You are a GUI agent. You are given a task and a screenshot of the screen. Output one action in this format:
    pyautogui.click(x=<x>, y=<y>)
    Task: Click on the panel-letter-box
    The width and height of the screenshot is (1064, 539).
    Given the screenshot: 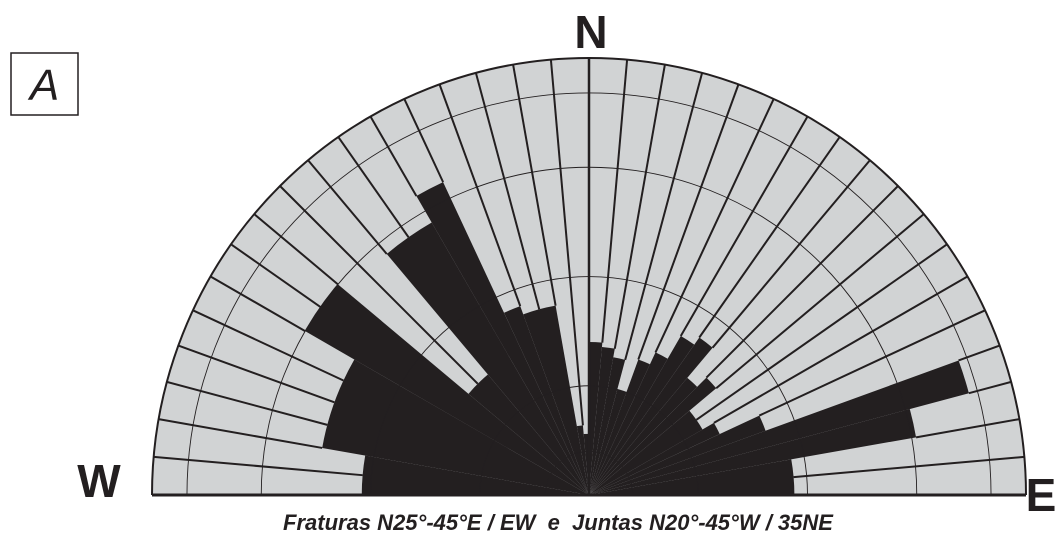 What is the action you would take?
    pyautogui.click(x=44, y=84)
    